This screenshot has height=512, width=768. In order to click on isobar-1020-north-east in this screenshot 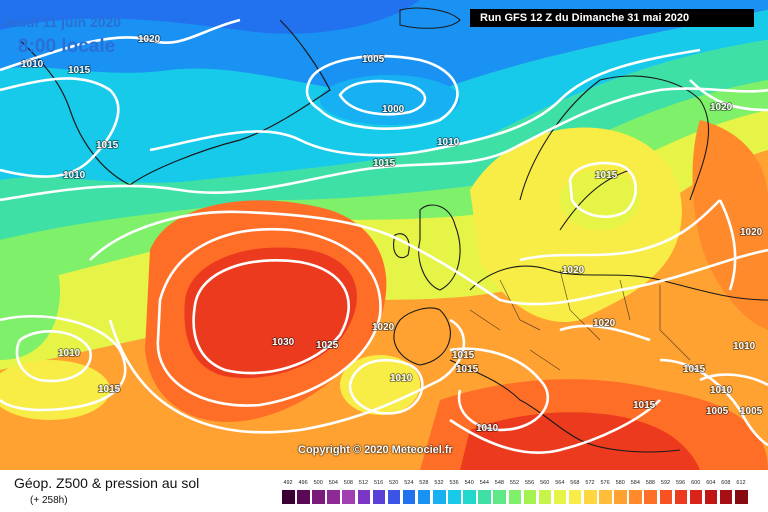, I will do `click(728, 95)`.